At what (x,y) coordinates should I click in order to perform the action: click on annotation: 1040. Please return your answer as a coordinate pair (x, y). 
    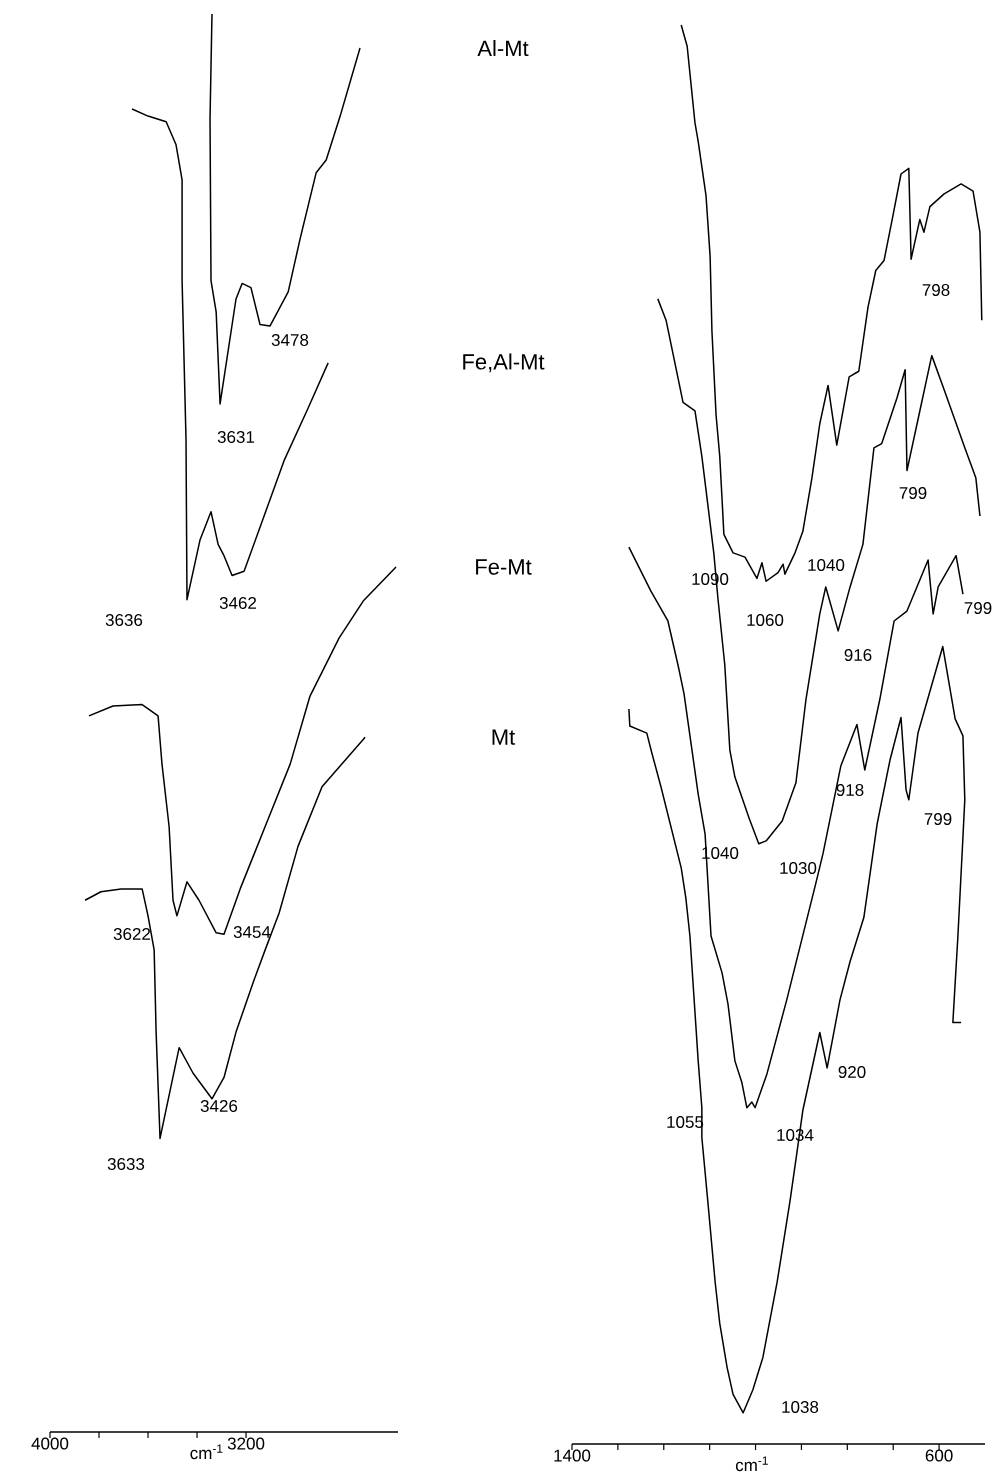
    Looking at the image, I should click on (826, 565).